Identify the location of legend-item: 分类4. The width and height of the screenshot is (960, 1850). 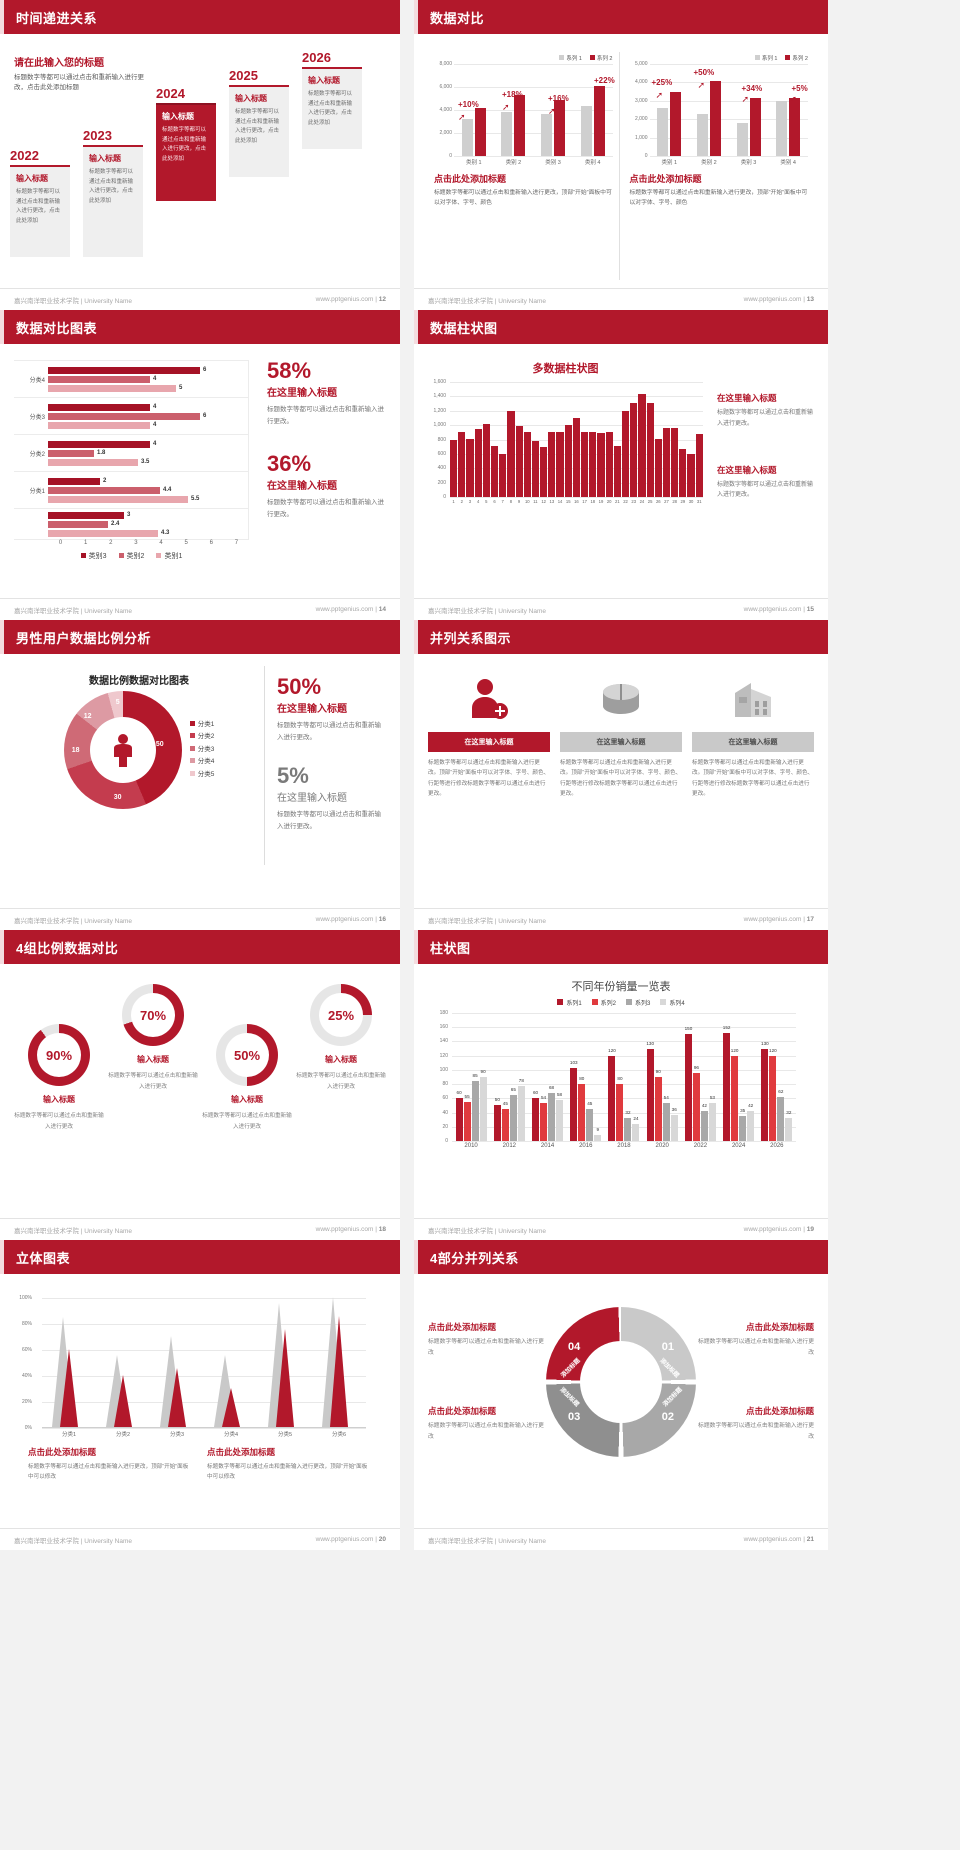
(201, 762).